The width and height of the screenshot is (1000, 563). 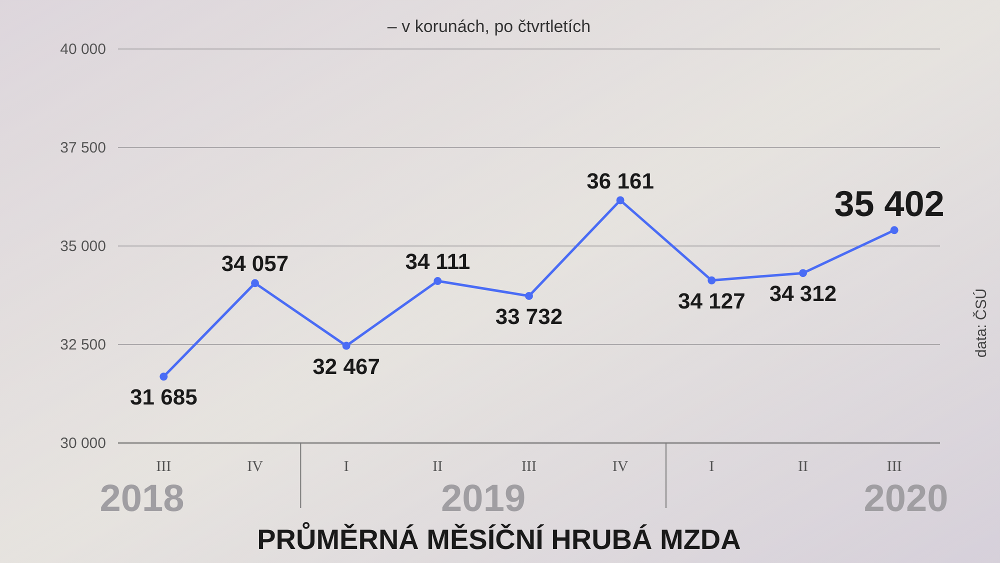 What do you see at coordinates (906, 499) in the screenshot?
I see `text: 2020` at bounding box center [906, 499].